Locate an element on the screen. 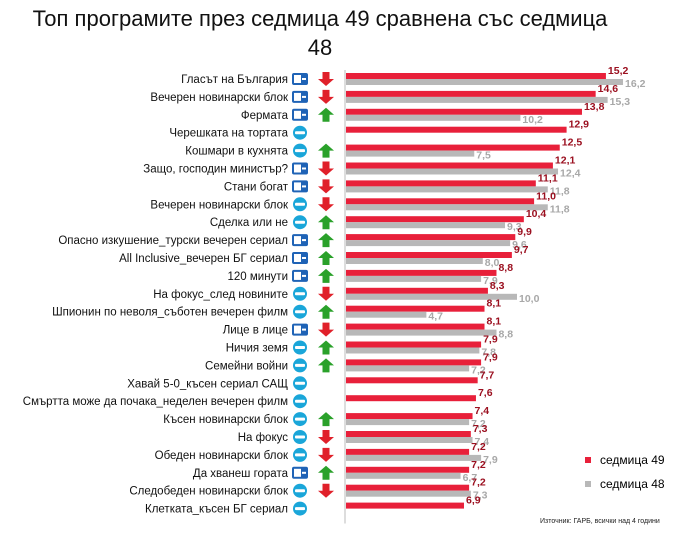  value-label-week49: 14,6 is located at coordinates (608, 89).